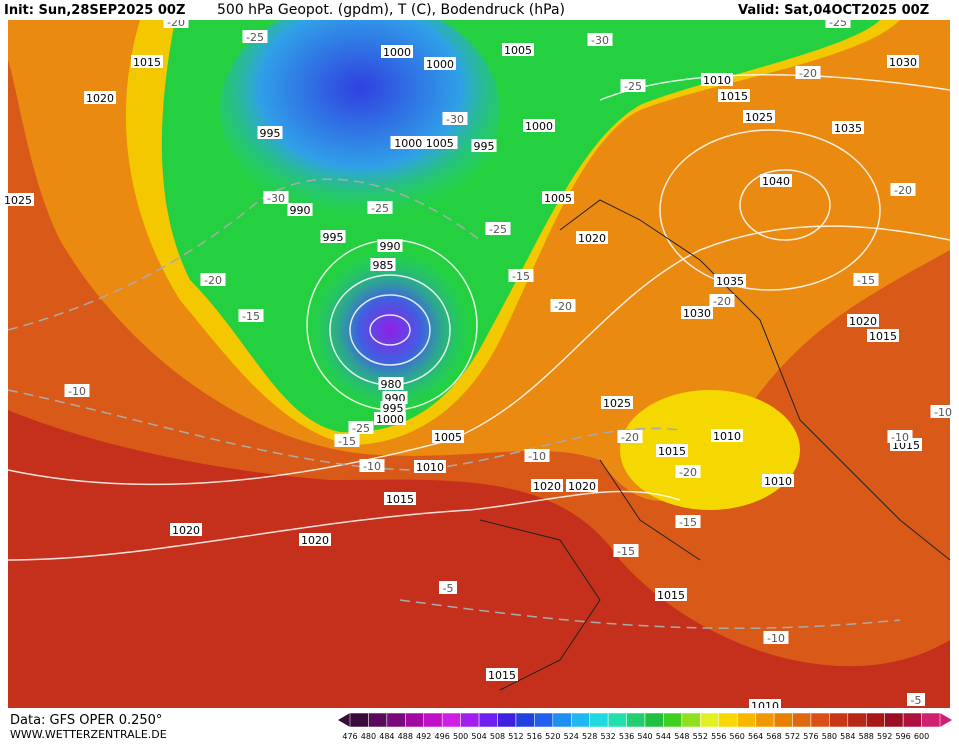 The width and height of the screenshot is (959, 745). What do you see at coordinates (361, 428) in the screenshot?
I see `temperature-label: -25` at bounding box center [361, 428].